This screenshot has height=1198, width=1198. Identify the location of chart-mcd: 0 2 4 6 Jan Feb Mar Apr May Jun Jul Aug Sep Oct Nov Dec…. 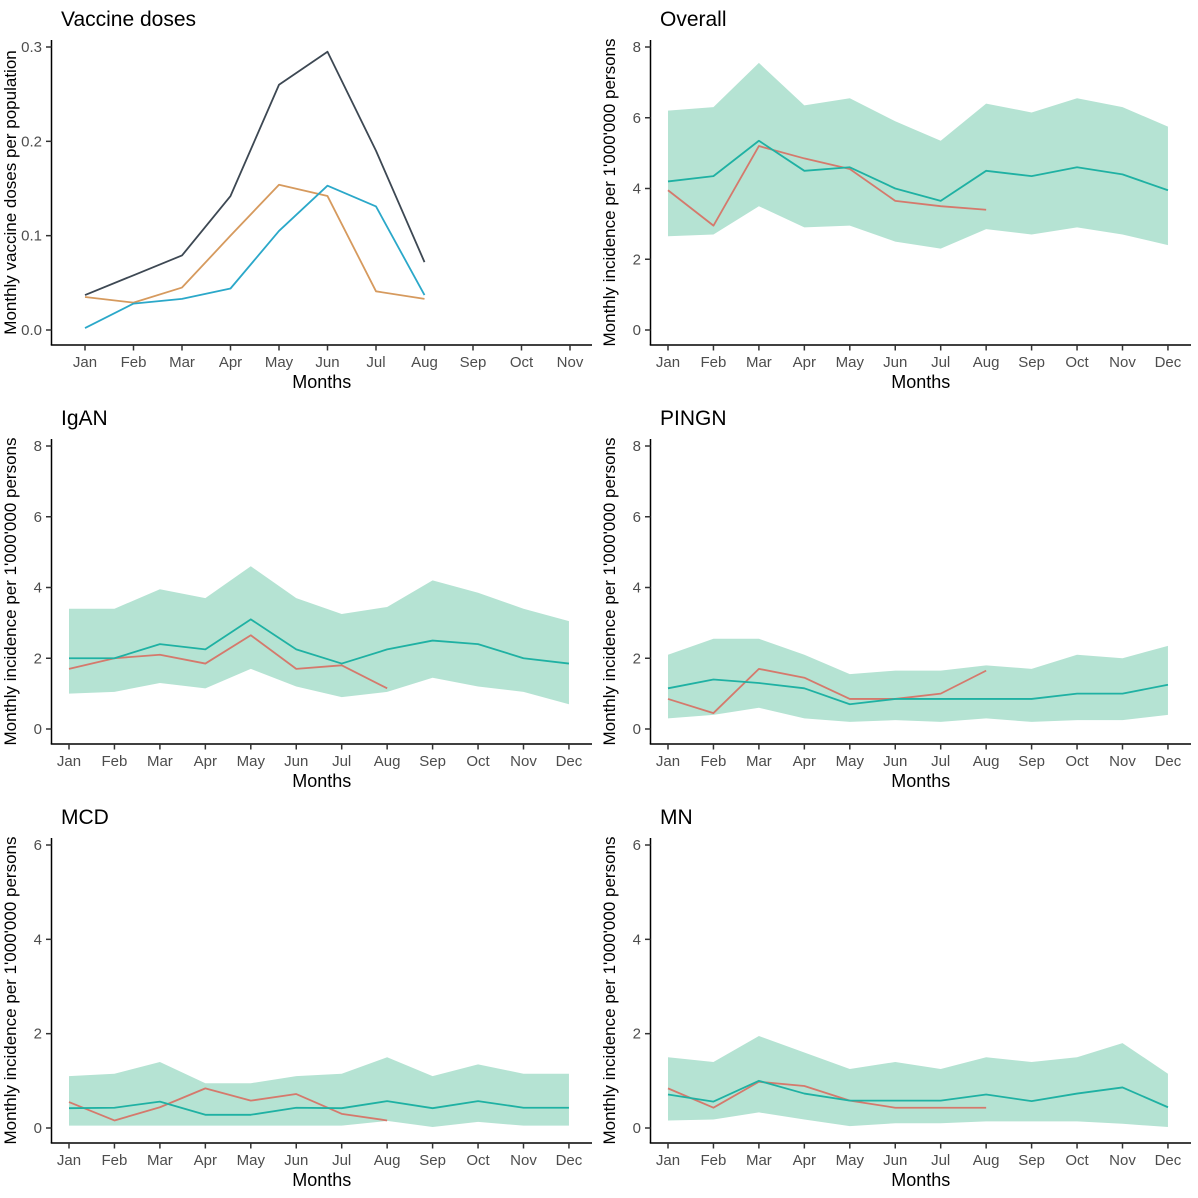
(296, 1013).